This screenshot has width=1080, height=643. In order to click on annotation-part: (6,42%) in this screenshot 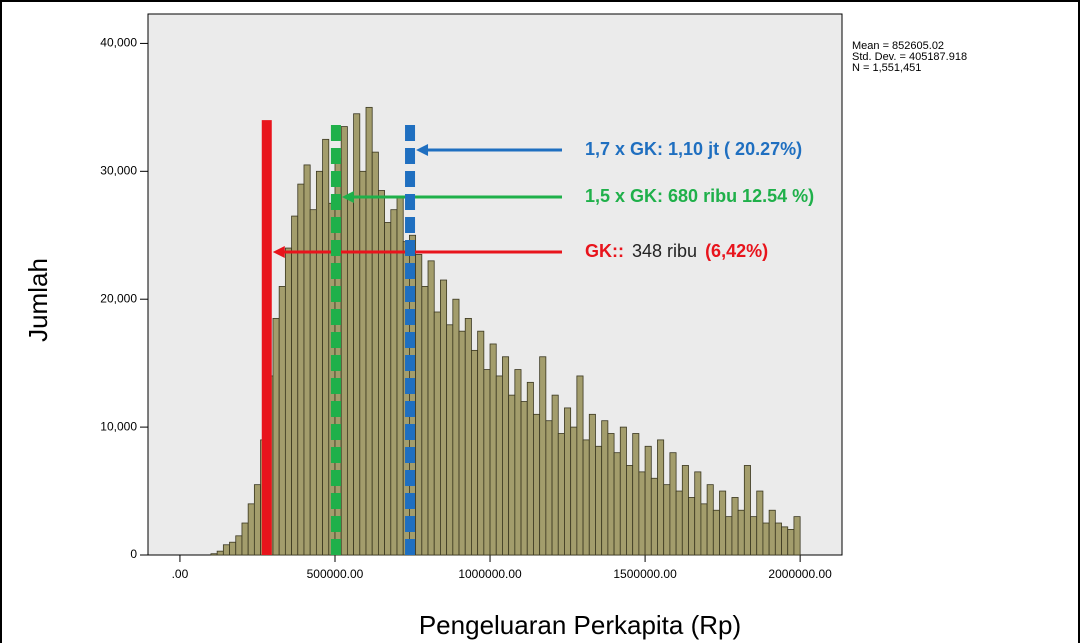, I will do `click(736, 251)`.